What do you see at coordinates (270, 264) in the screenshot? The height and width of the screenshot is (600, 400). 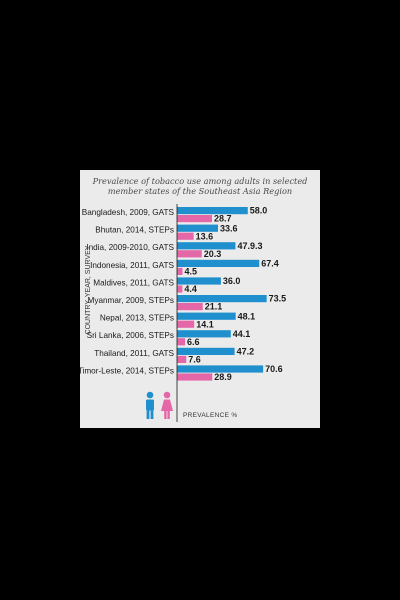 I see `value-label-male: 67.4` at bounding box center [270, 264].